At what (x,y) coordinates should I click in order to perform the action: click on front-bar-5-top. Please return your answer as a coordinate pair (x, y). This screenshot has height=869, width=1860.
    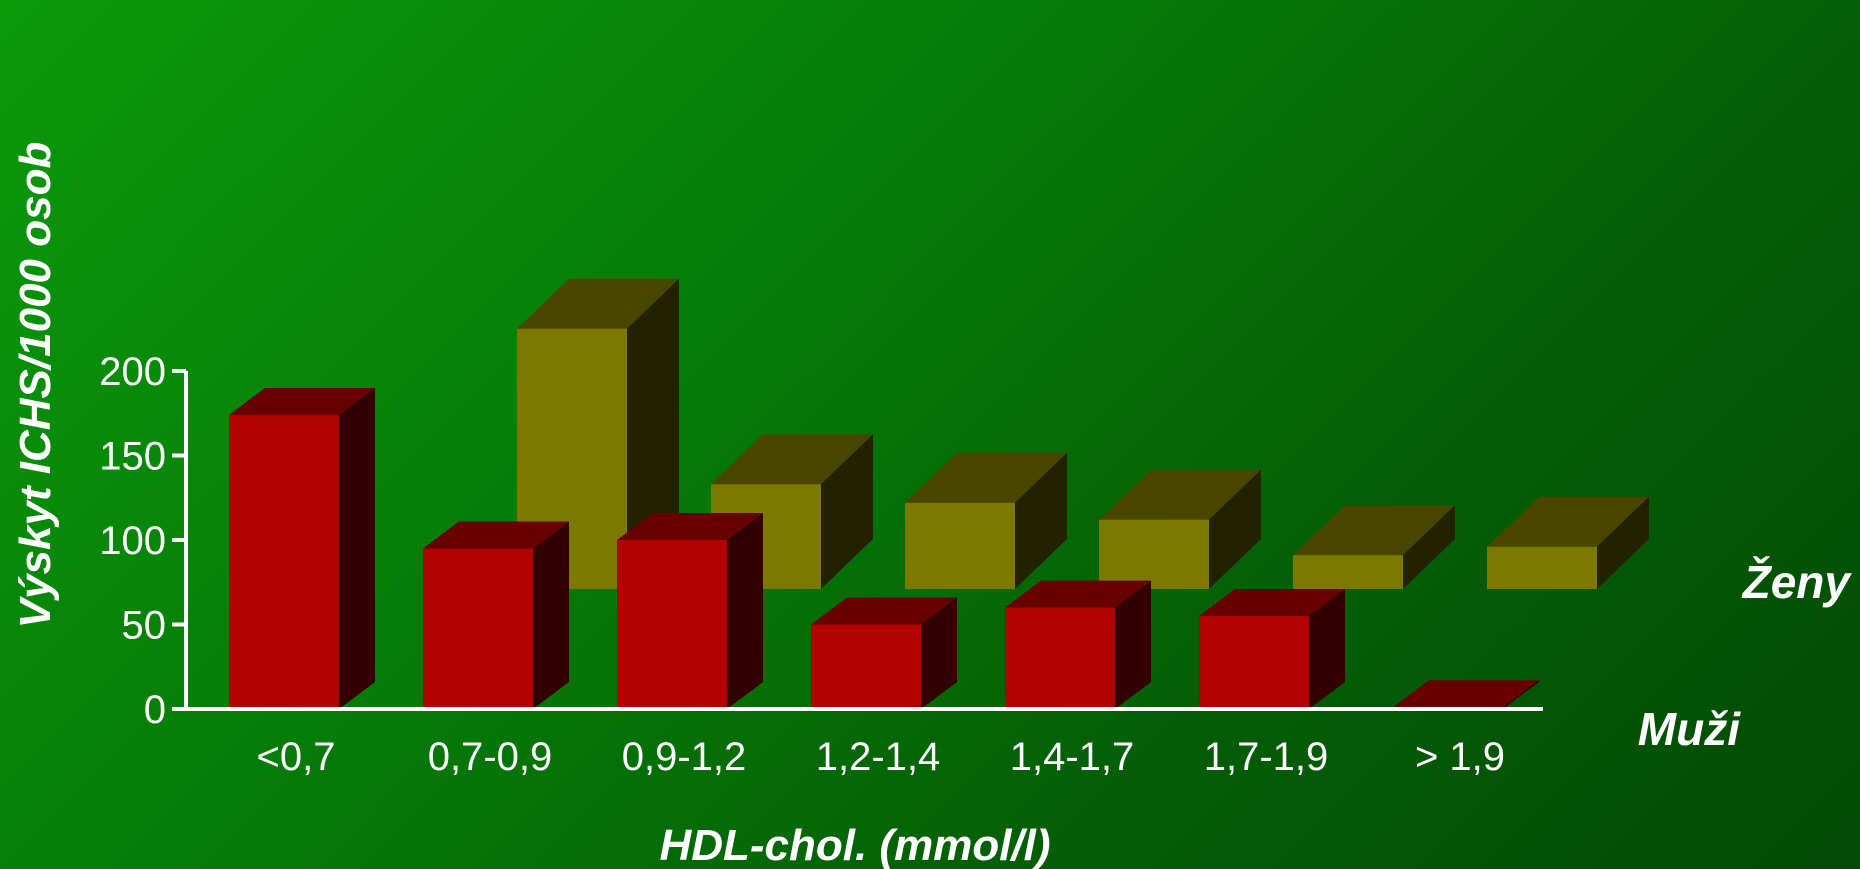
    Looking at the image, I should click on (1272, 603).